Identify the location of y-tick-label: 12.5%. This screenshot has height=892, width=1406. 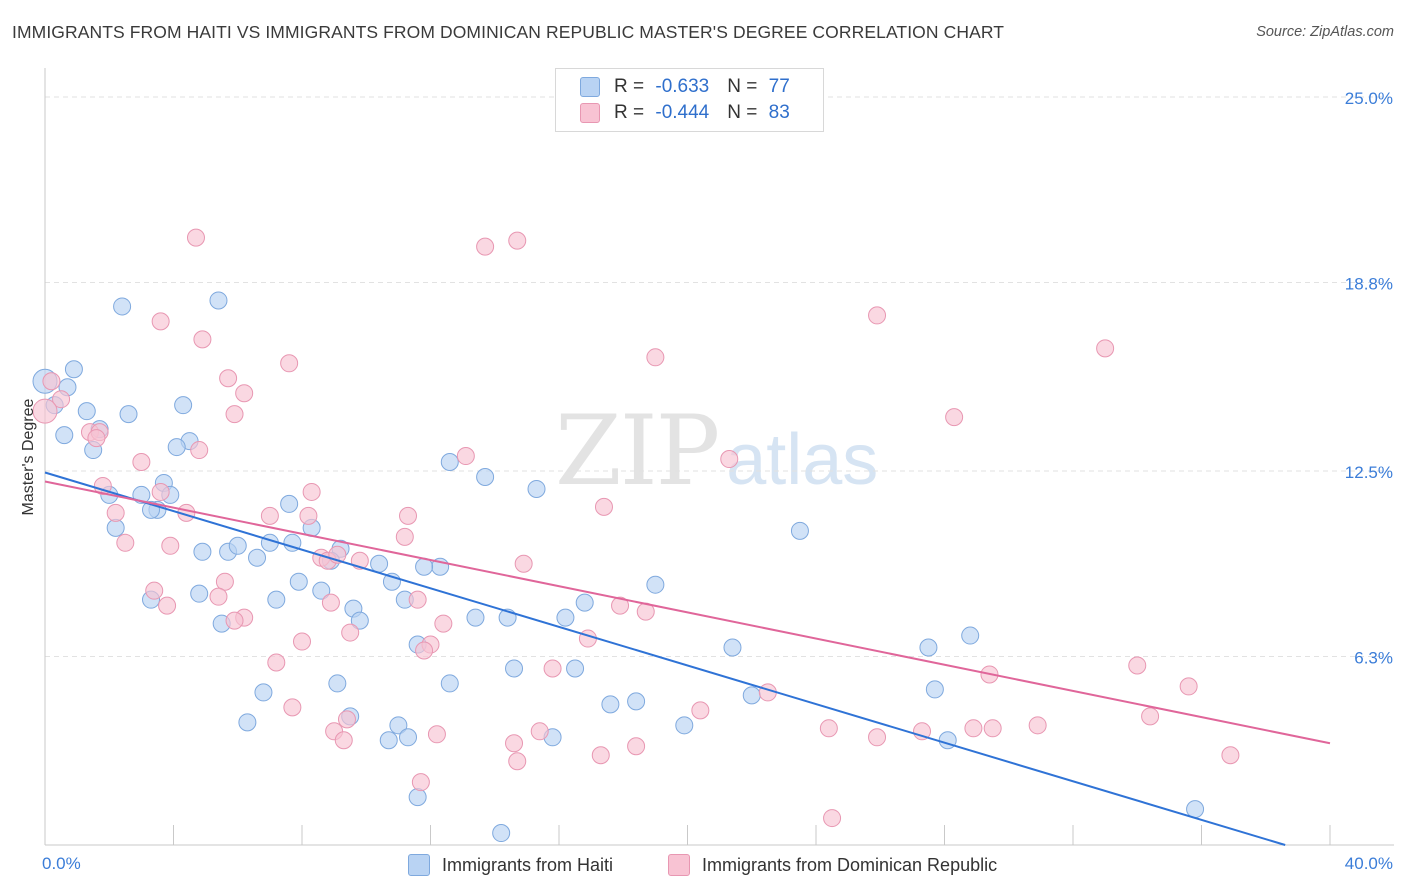
(1369, 472).